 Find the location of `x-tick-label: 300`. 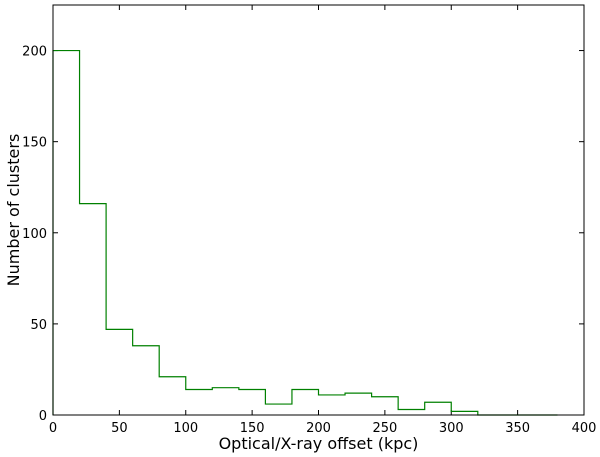

x-tick-label: 300 is located at coordinates (451, 428).